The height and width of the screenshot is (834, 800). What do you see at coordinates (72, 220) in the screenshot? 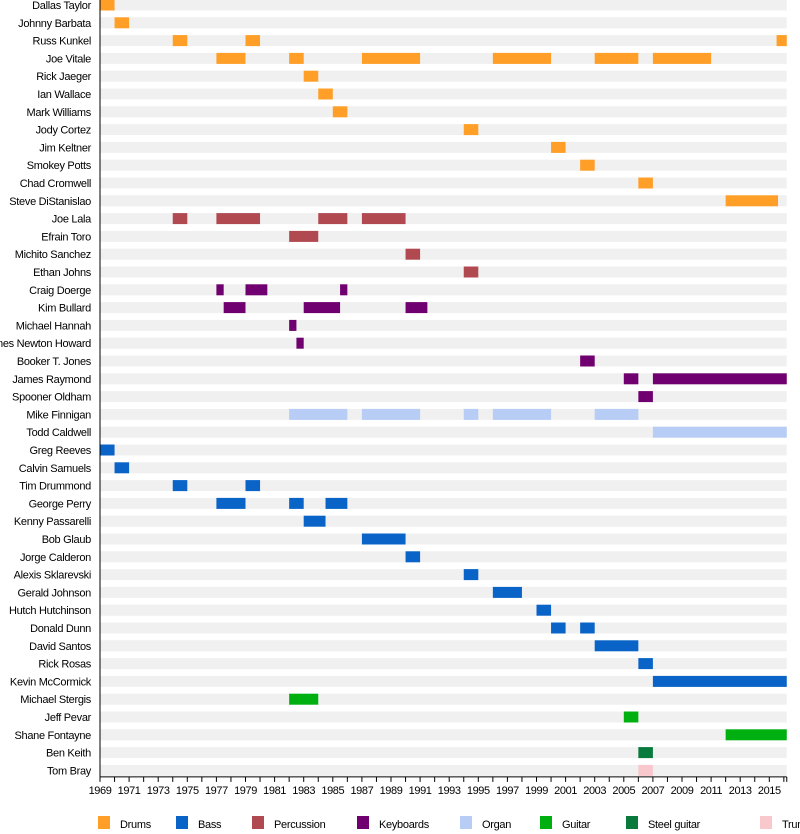
I see `member-label: Joe Lala` at bounding box center [72, 220].